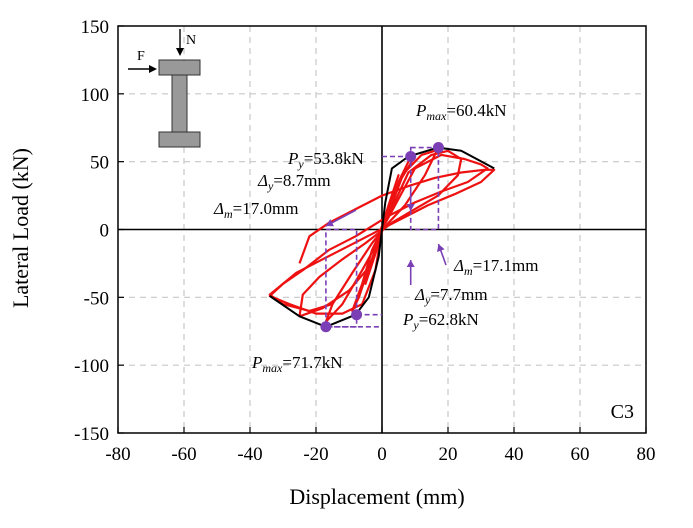  Describe the element at coordinates (266, 208) in the screenshot. I see `annotation-value: =17.0mm` at that location.